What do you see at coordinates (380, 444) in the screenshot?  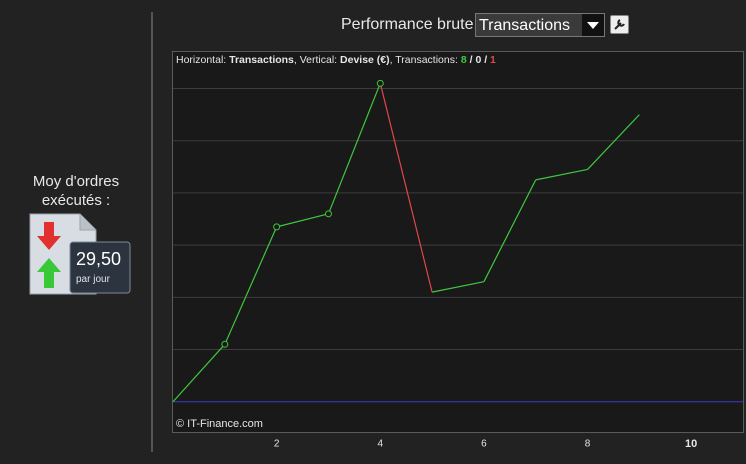 I see `x-tick-label: 4` at bounding box center [380, 444].